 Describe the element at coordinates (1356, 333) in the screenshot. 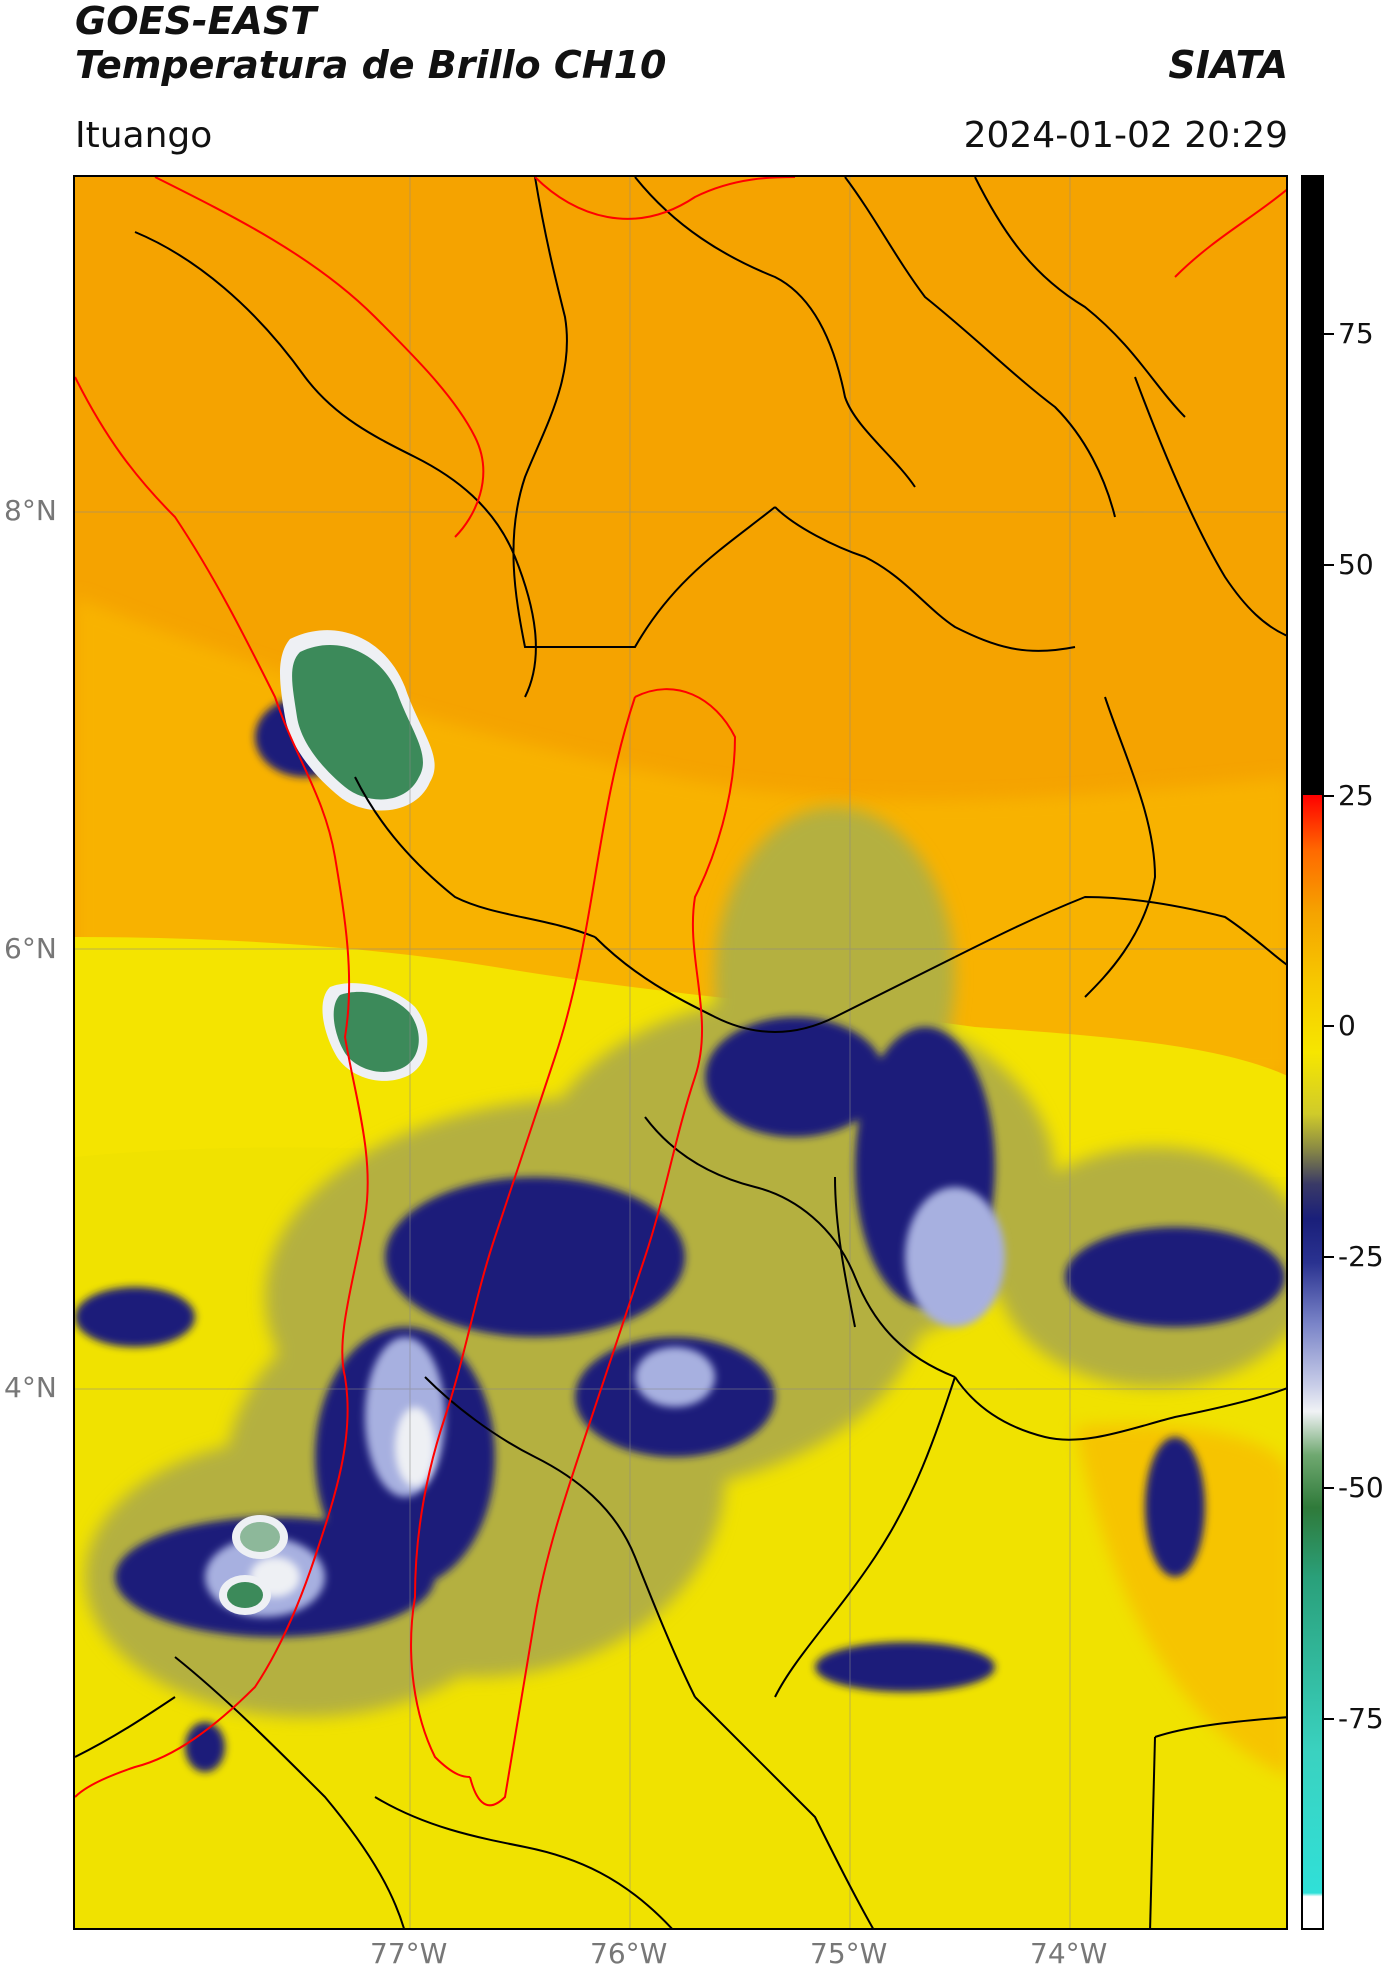

I see `colorbar-tick-75: 75` at that location.